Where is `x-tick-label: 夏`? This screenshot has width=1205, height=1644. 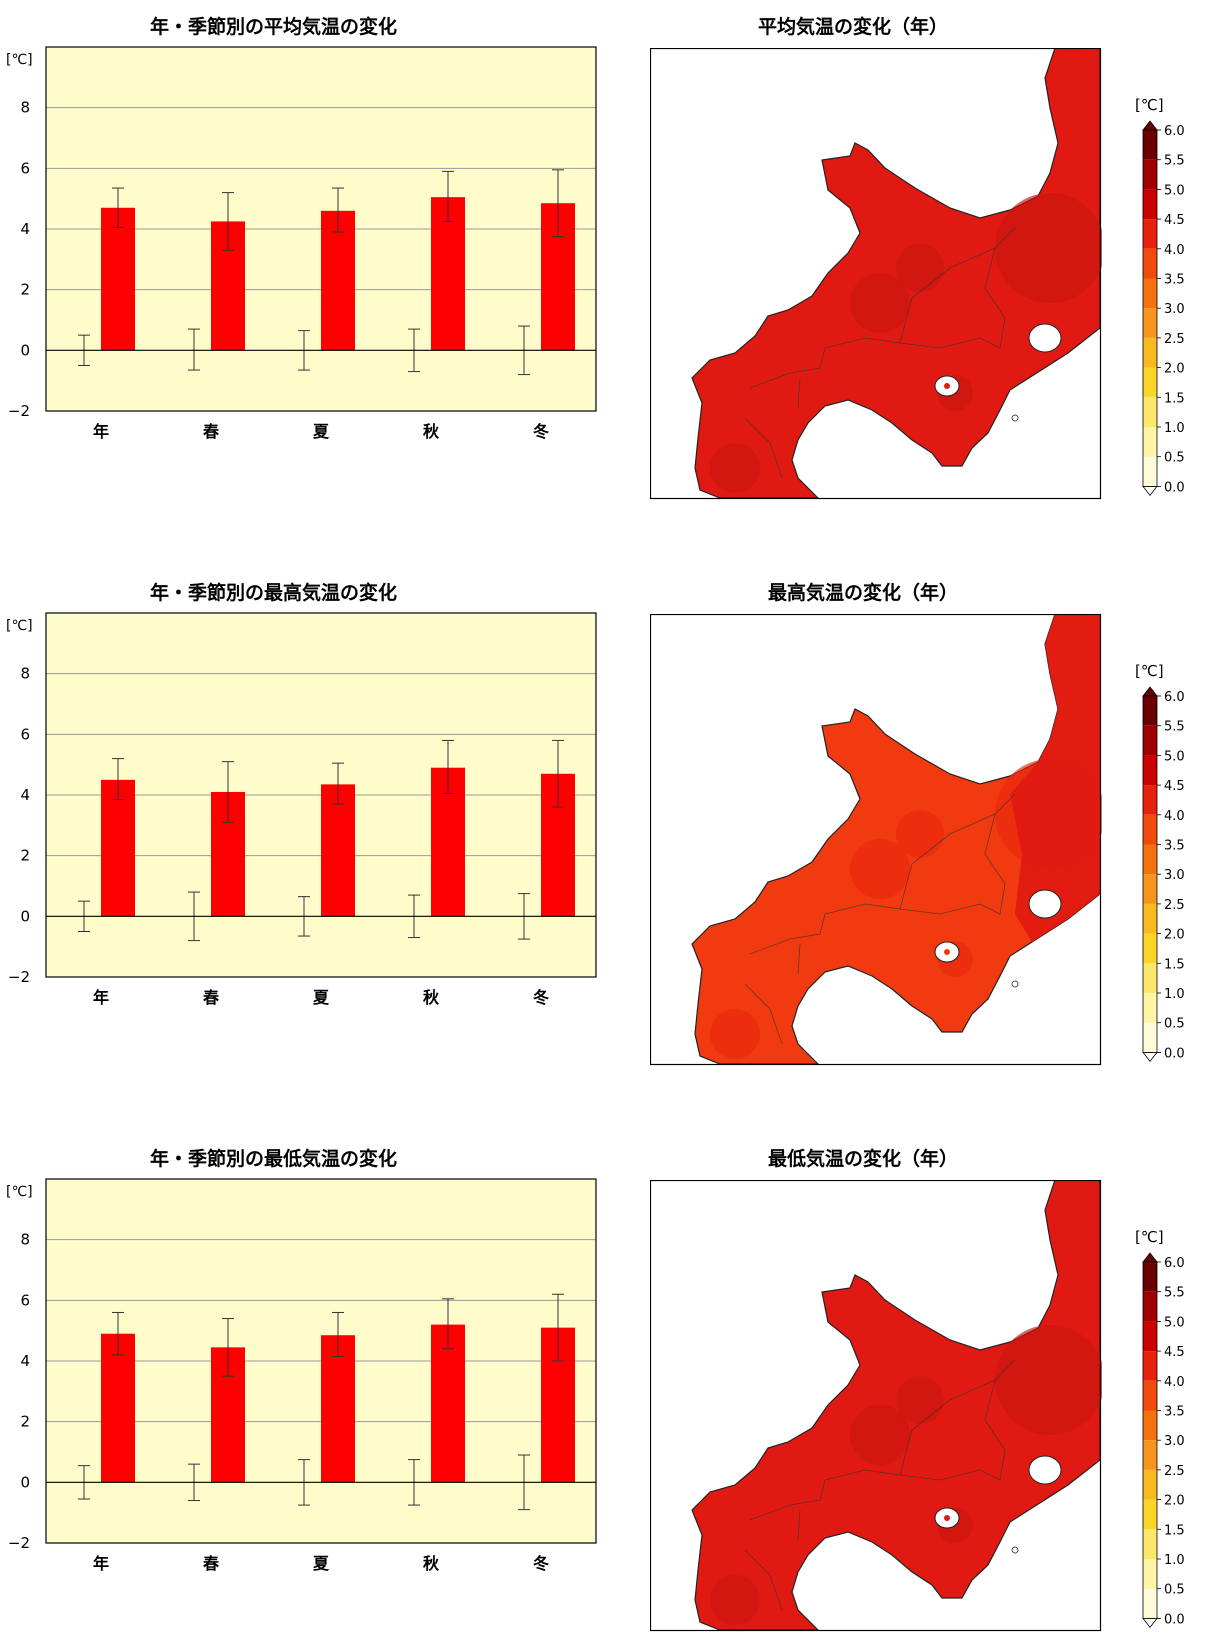 x-tick-label: 夏 is located at coordinates (321, 431).